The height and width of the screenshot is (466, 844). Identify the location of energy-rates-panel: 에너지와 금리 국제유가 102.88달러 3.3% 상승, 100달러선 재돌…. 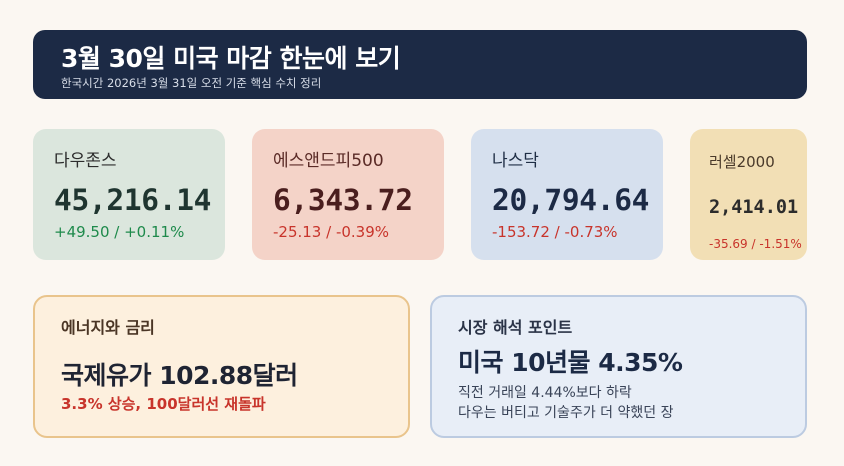
(221, 366).